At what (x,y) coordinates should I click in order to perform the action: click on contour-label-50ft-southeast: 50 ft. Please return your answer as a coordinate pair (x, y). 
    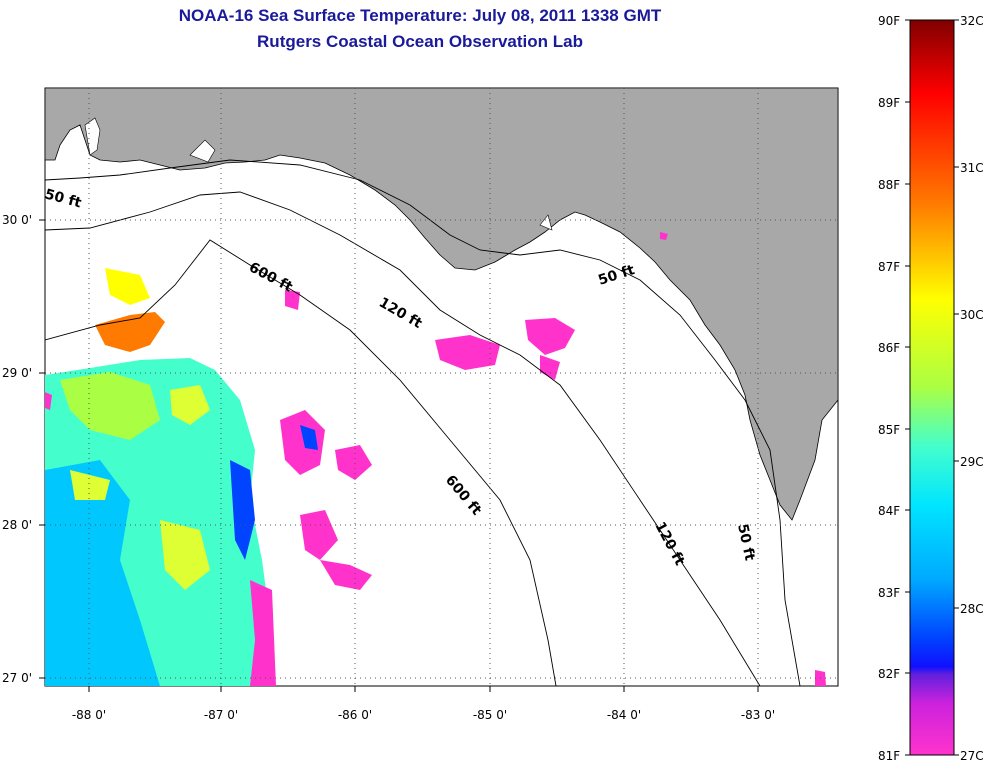
    Looking at the image, I should click on (745, 543).